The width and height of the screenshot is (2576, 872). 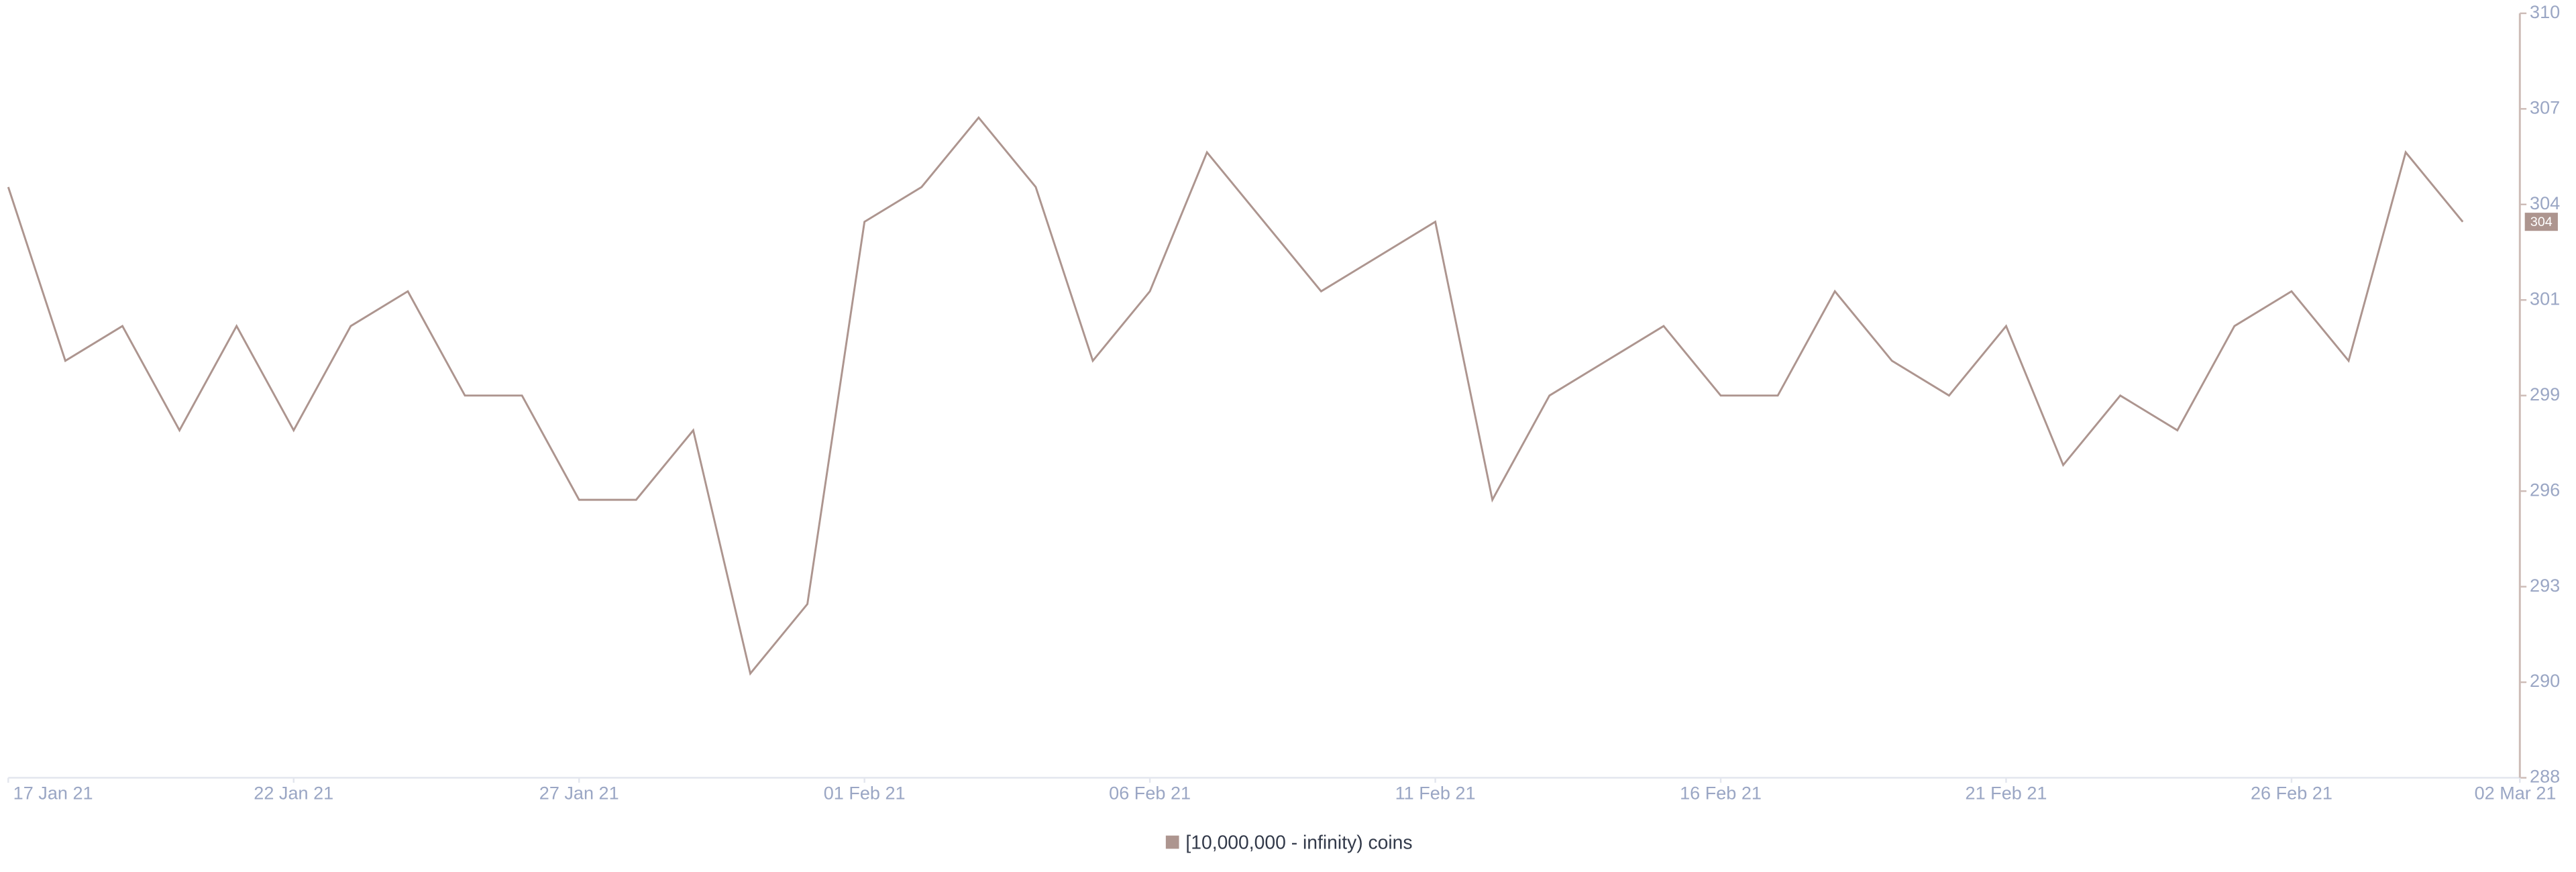 I want to click on x-tick-label: 27 Jan 21, so click(x=579, y=793).